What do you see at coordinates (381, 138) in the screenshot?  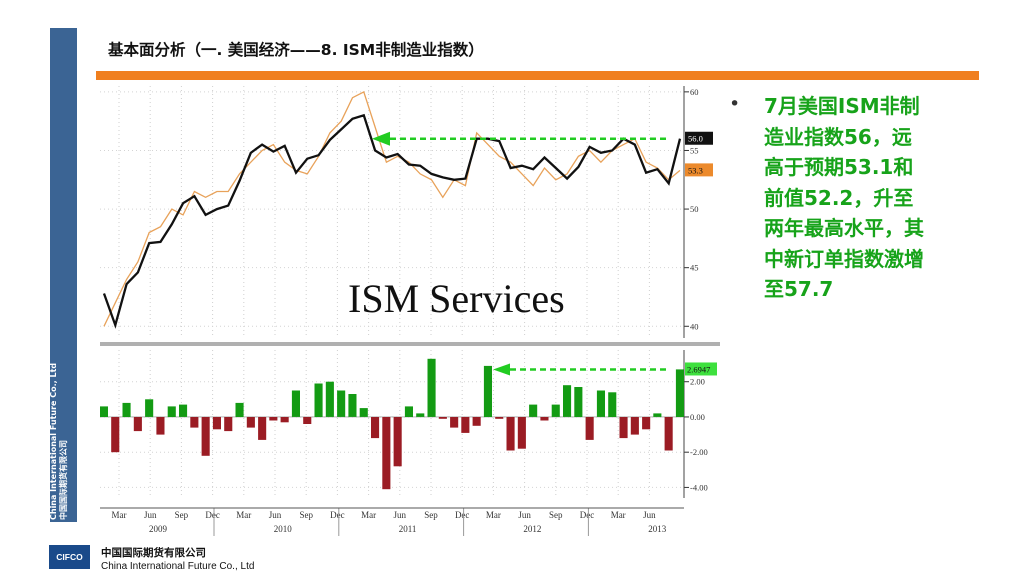 I see `top-arrow-head` at bounding box center [381, 138].